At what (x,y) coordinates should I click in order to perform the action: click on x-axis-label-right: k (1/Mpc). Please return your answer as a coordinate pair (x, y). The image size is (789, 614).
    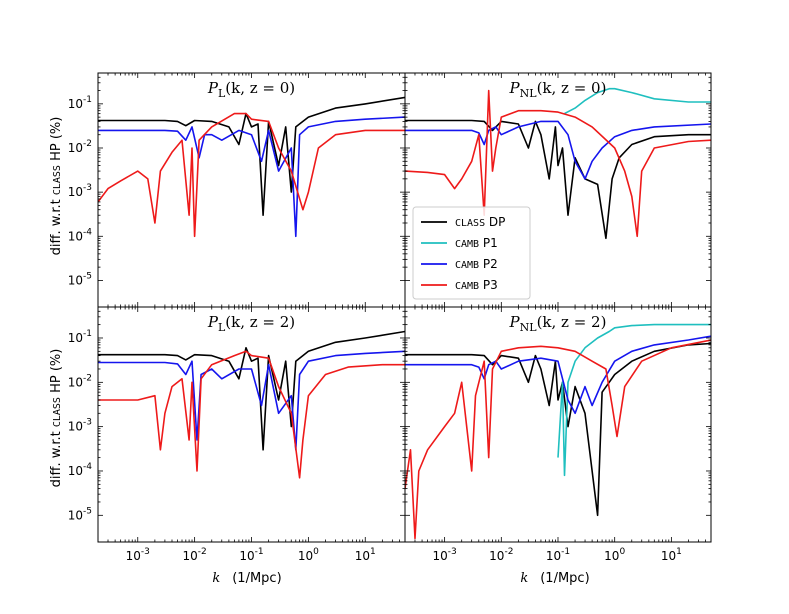
    Looking at the image, I should click on (554, 578).